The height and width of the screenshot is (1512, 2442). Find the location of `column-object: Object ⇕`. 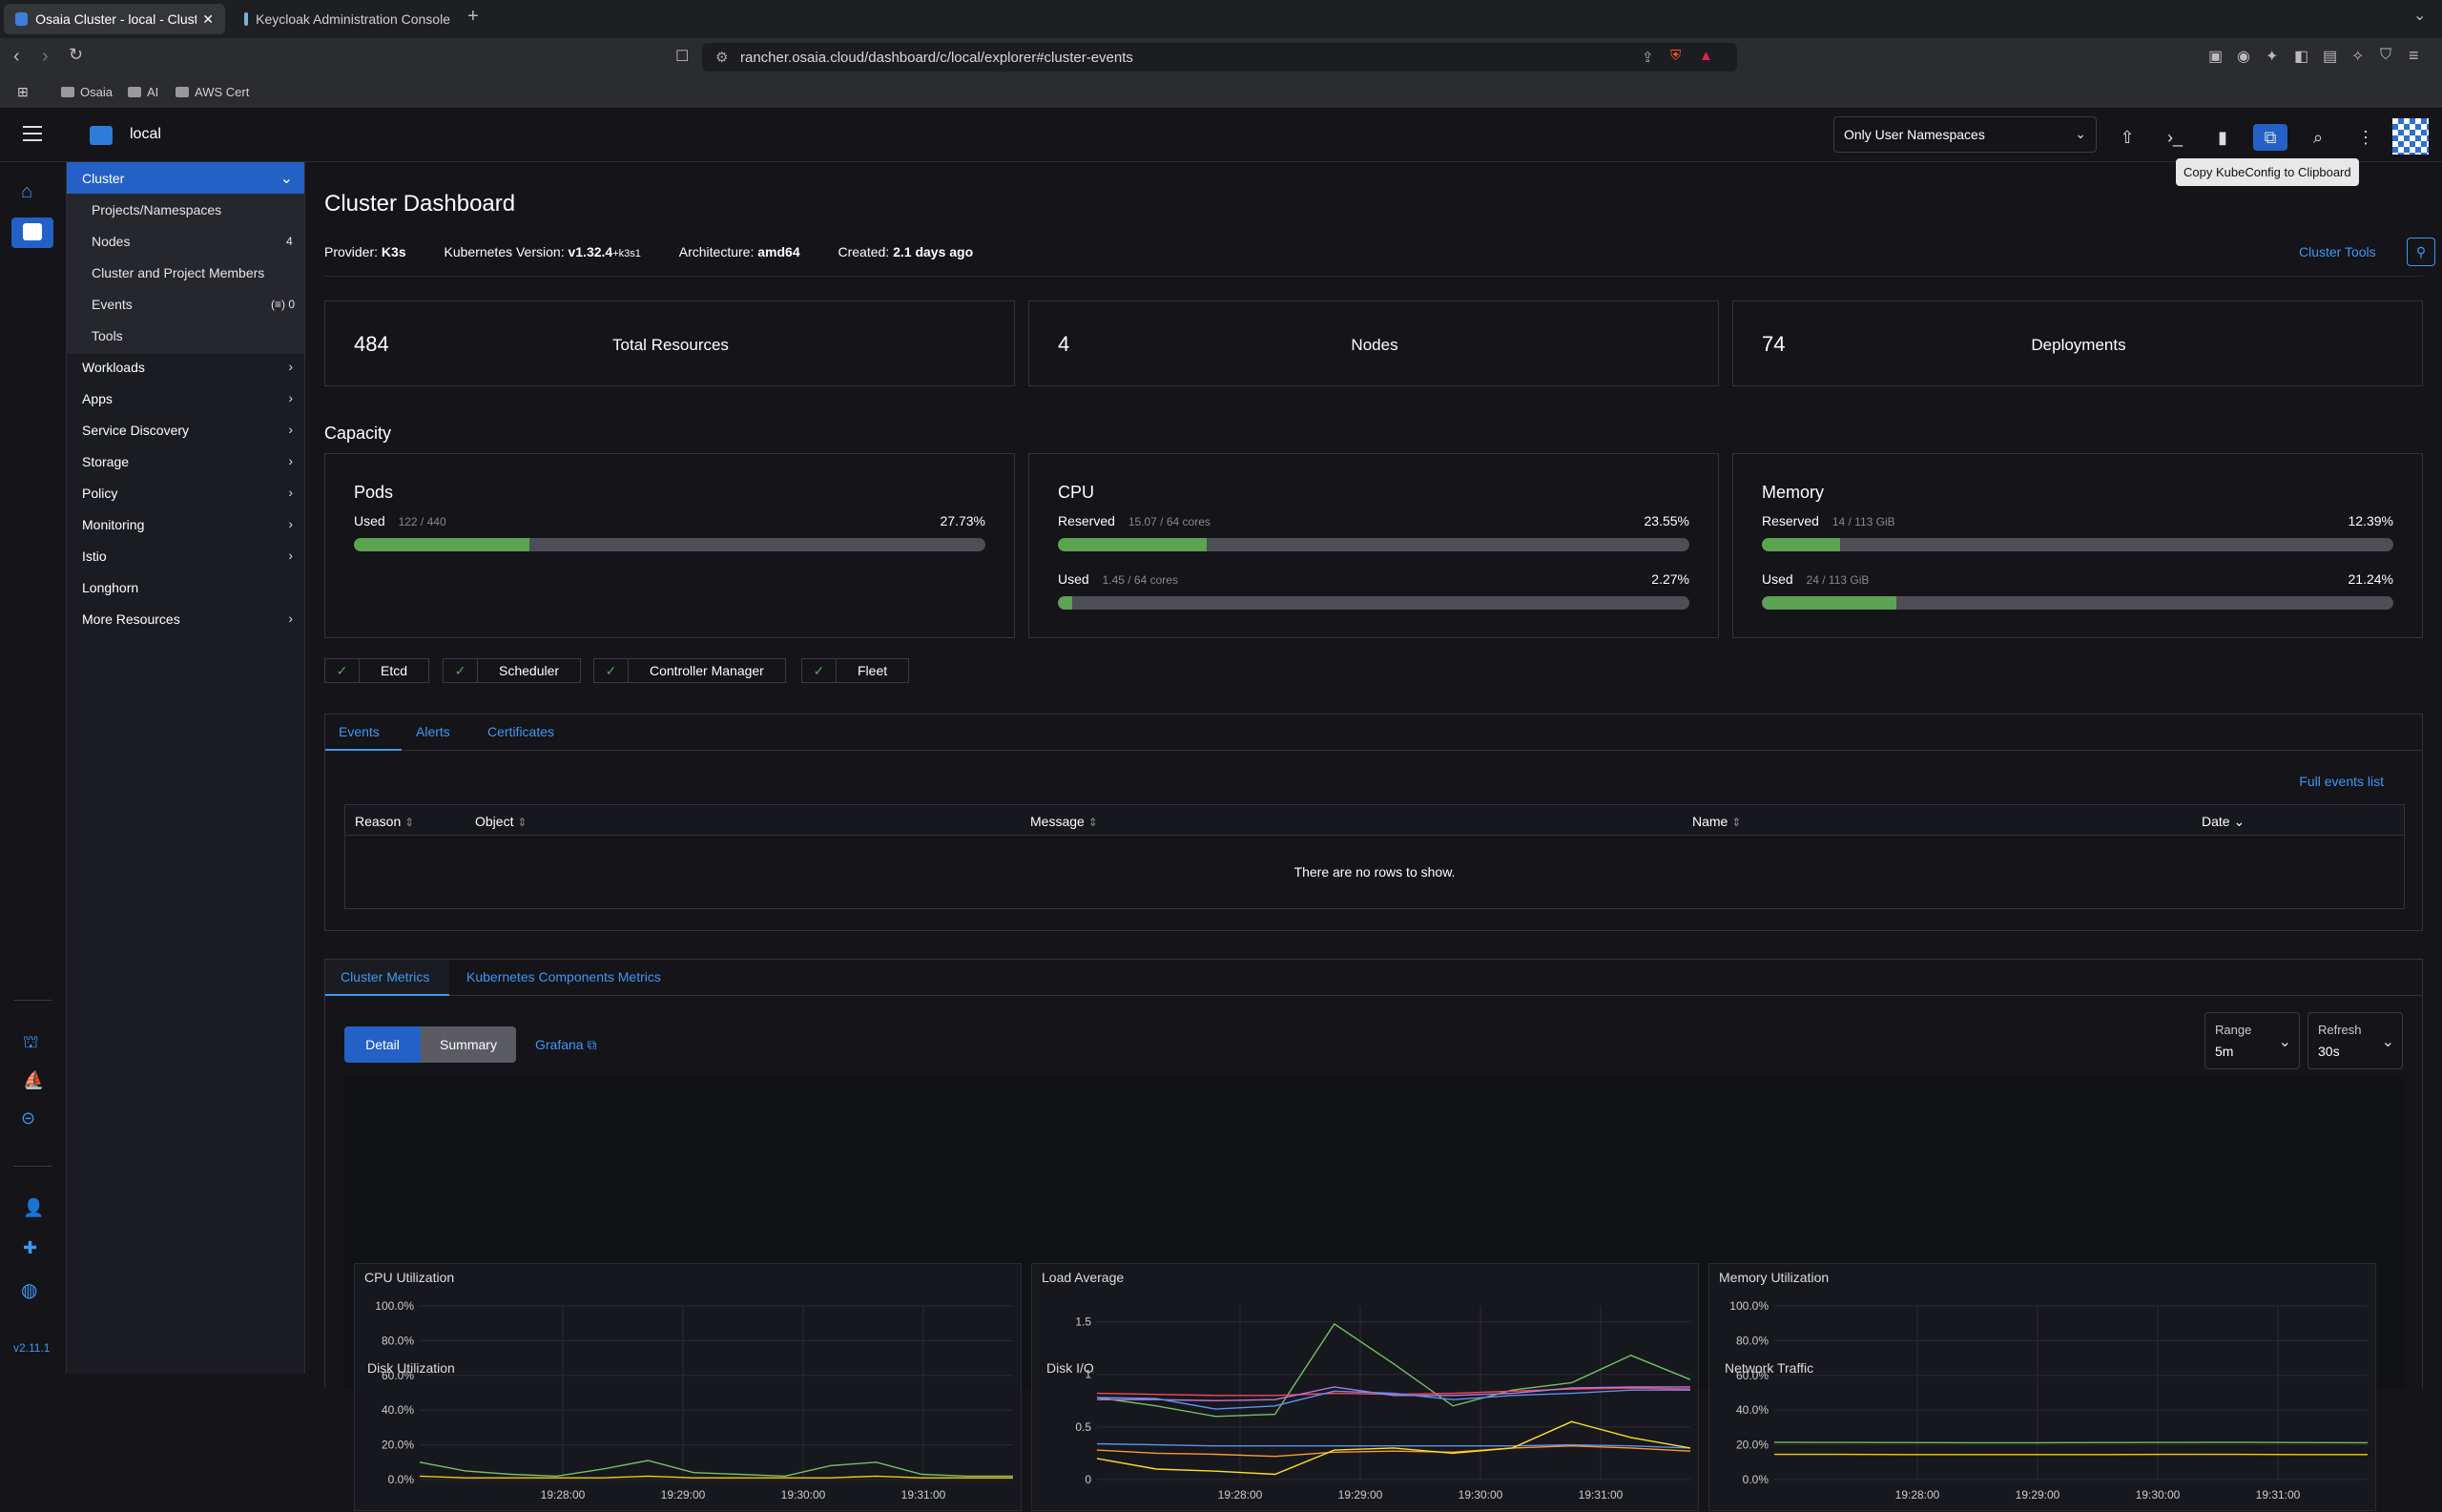

column-object: Object ⇕ is located at coordinates (501, 822).